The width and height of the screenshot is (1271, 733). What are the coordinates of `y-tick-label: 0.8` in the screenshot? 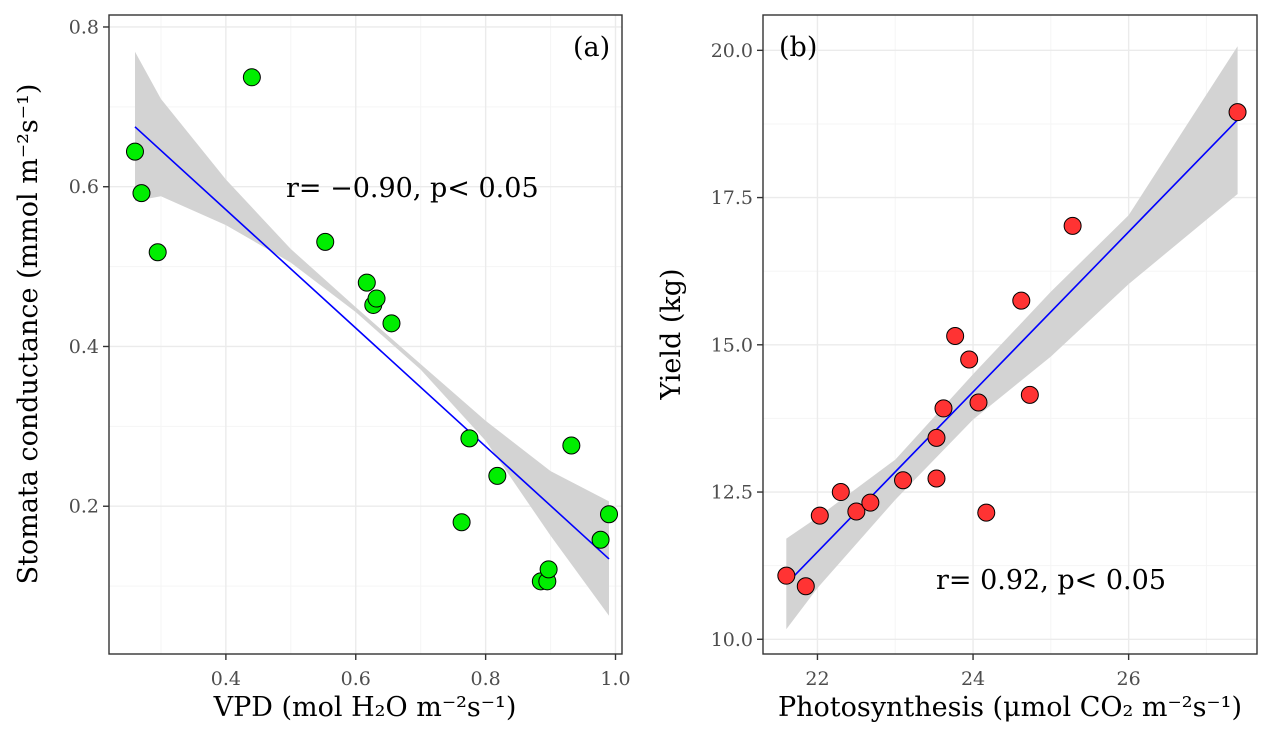 It's located at (84, 27).